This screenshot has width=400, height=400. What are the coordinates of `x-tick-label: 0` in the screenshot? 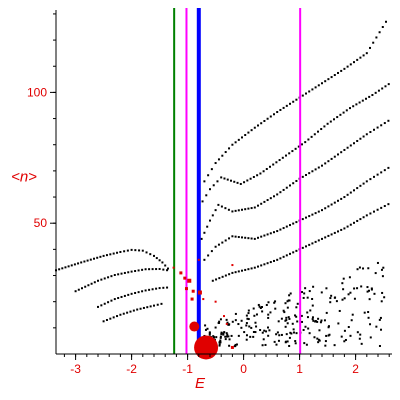 It's located at (243, 369).